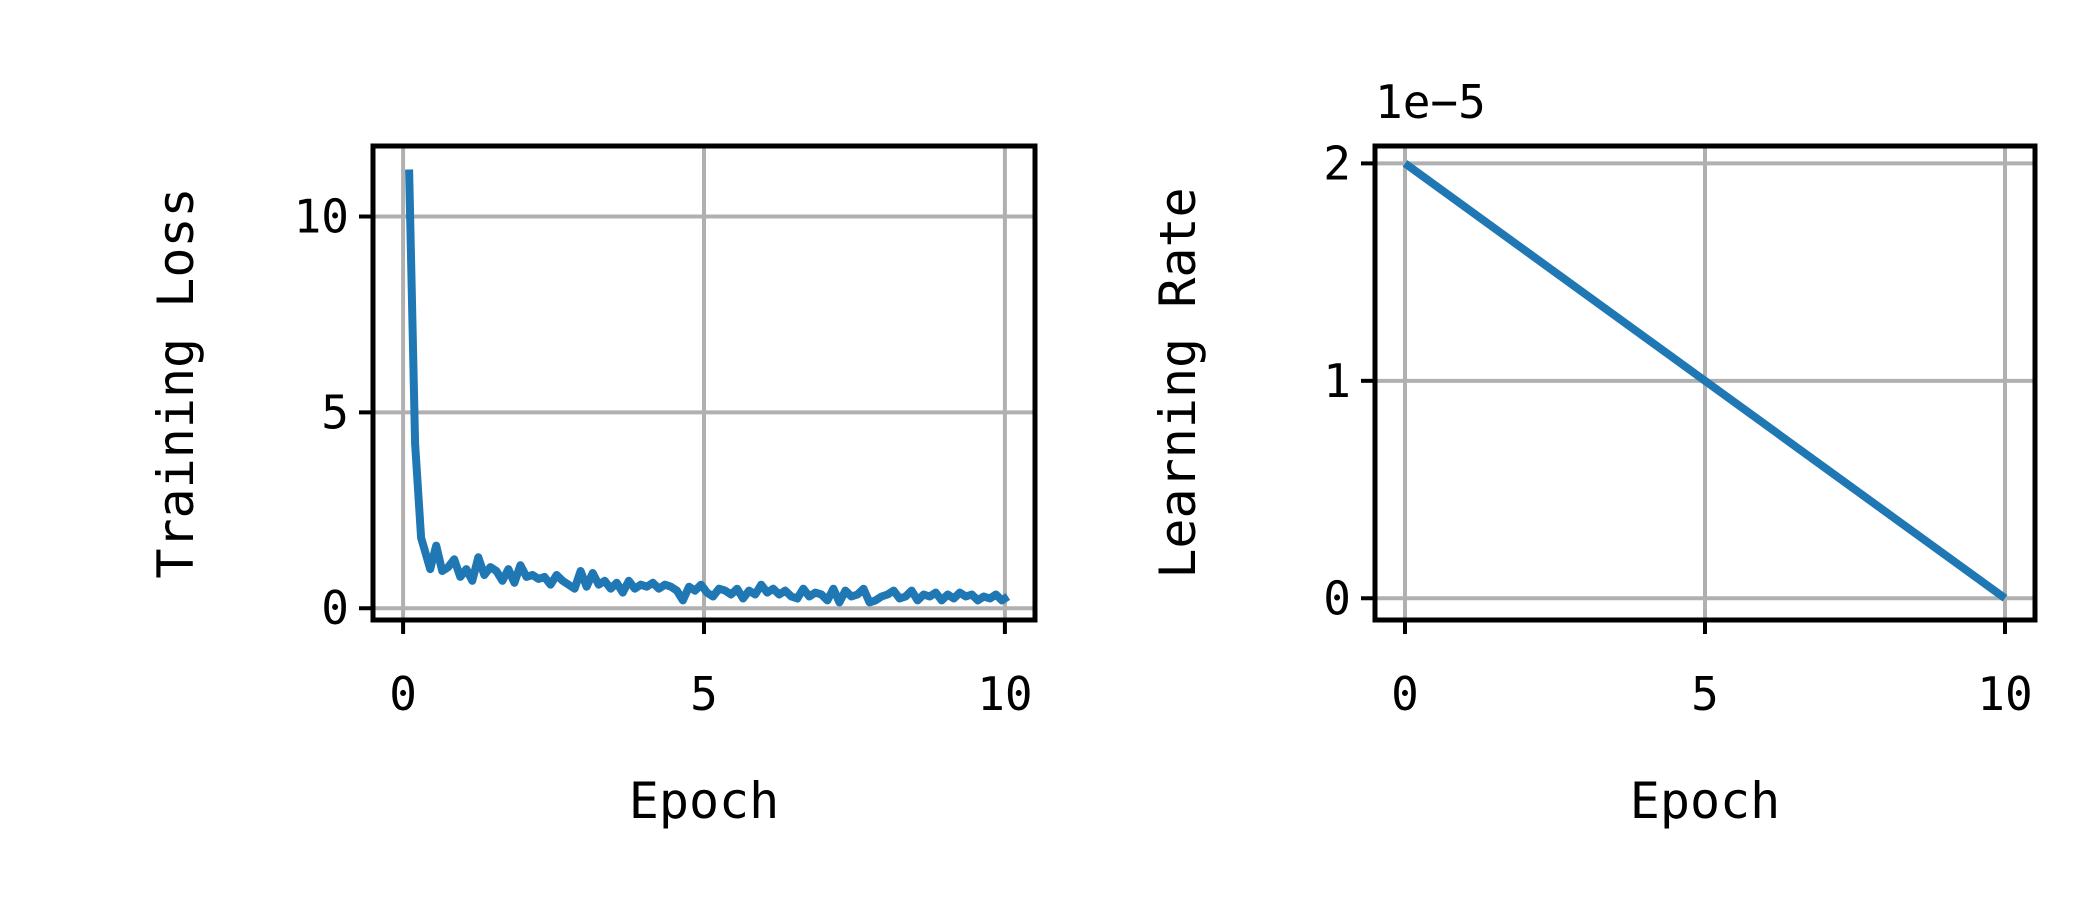 The image size is (2100, 900). Describe the element at coordinates (1337, 163) in the screenshot. I see `y-tick-label: 2` at that location.